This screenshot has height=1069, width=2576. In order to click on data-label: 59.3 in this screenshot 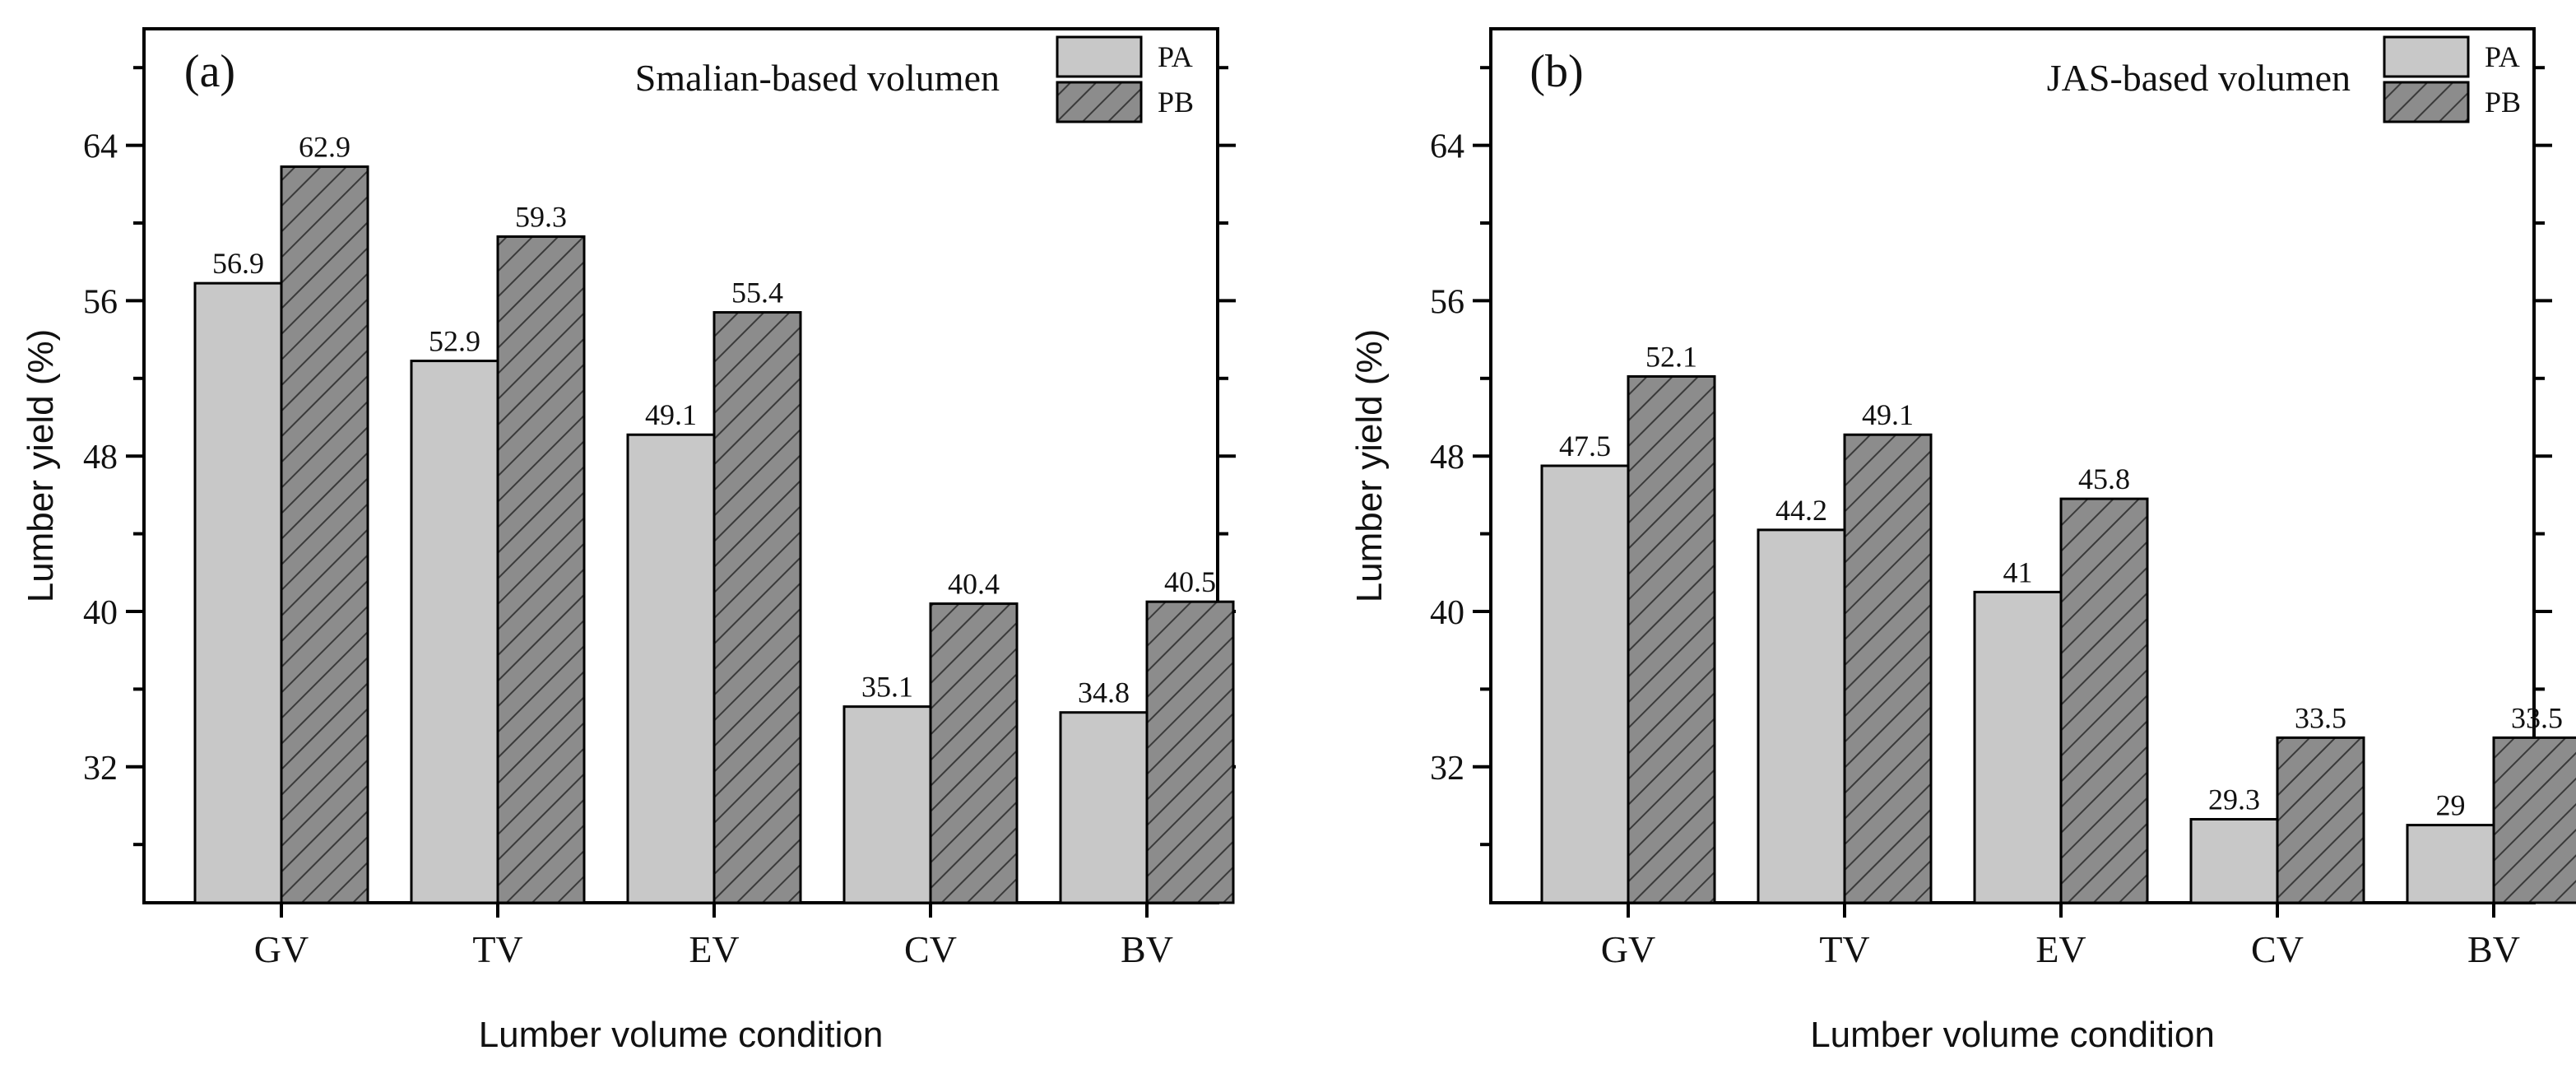, I will do `click(541, 218)`.